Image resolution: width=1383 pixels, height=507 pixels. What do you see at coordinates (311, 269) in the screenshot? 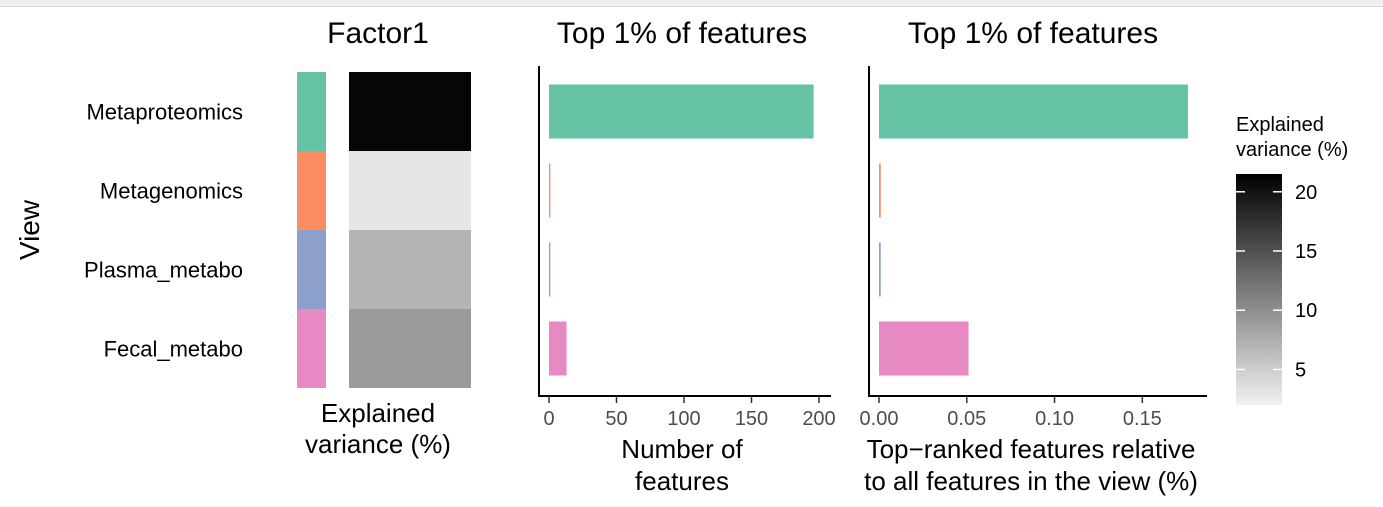
I see `view-color-strip-plasma_metabo` at bounding box center [311, 269].